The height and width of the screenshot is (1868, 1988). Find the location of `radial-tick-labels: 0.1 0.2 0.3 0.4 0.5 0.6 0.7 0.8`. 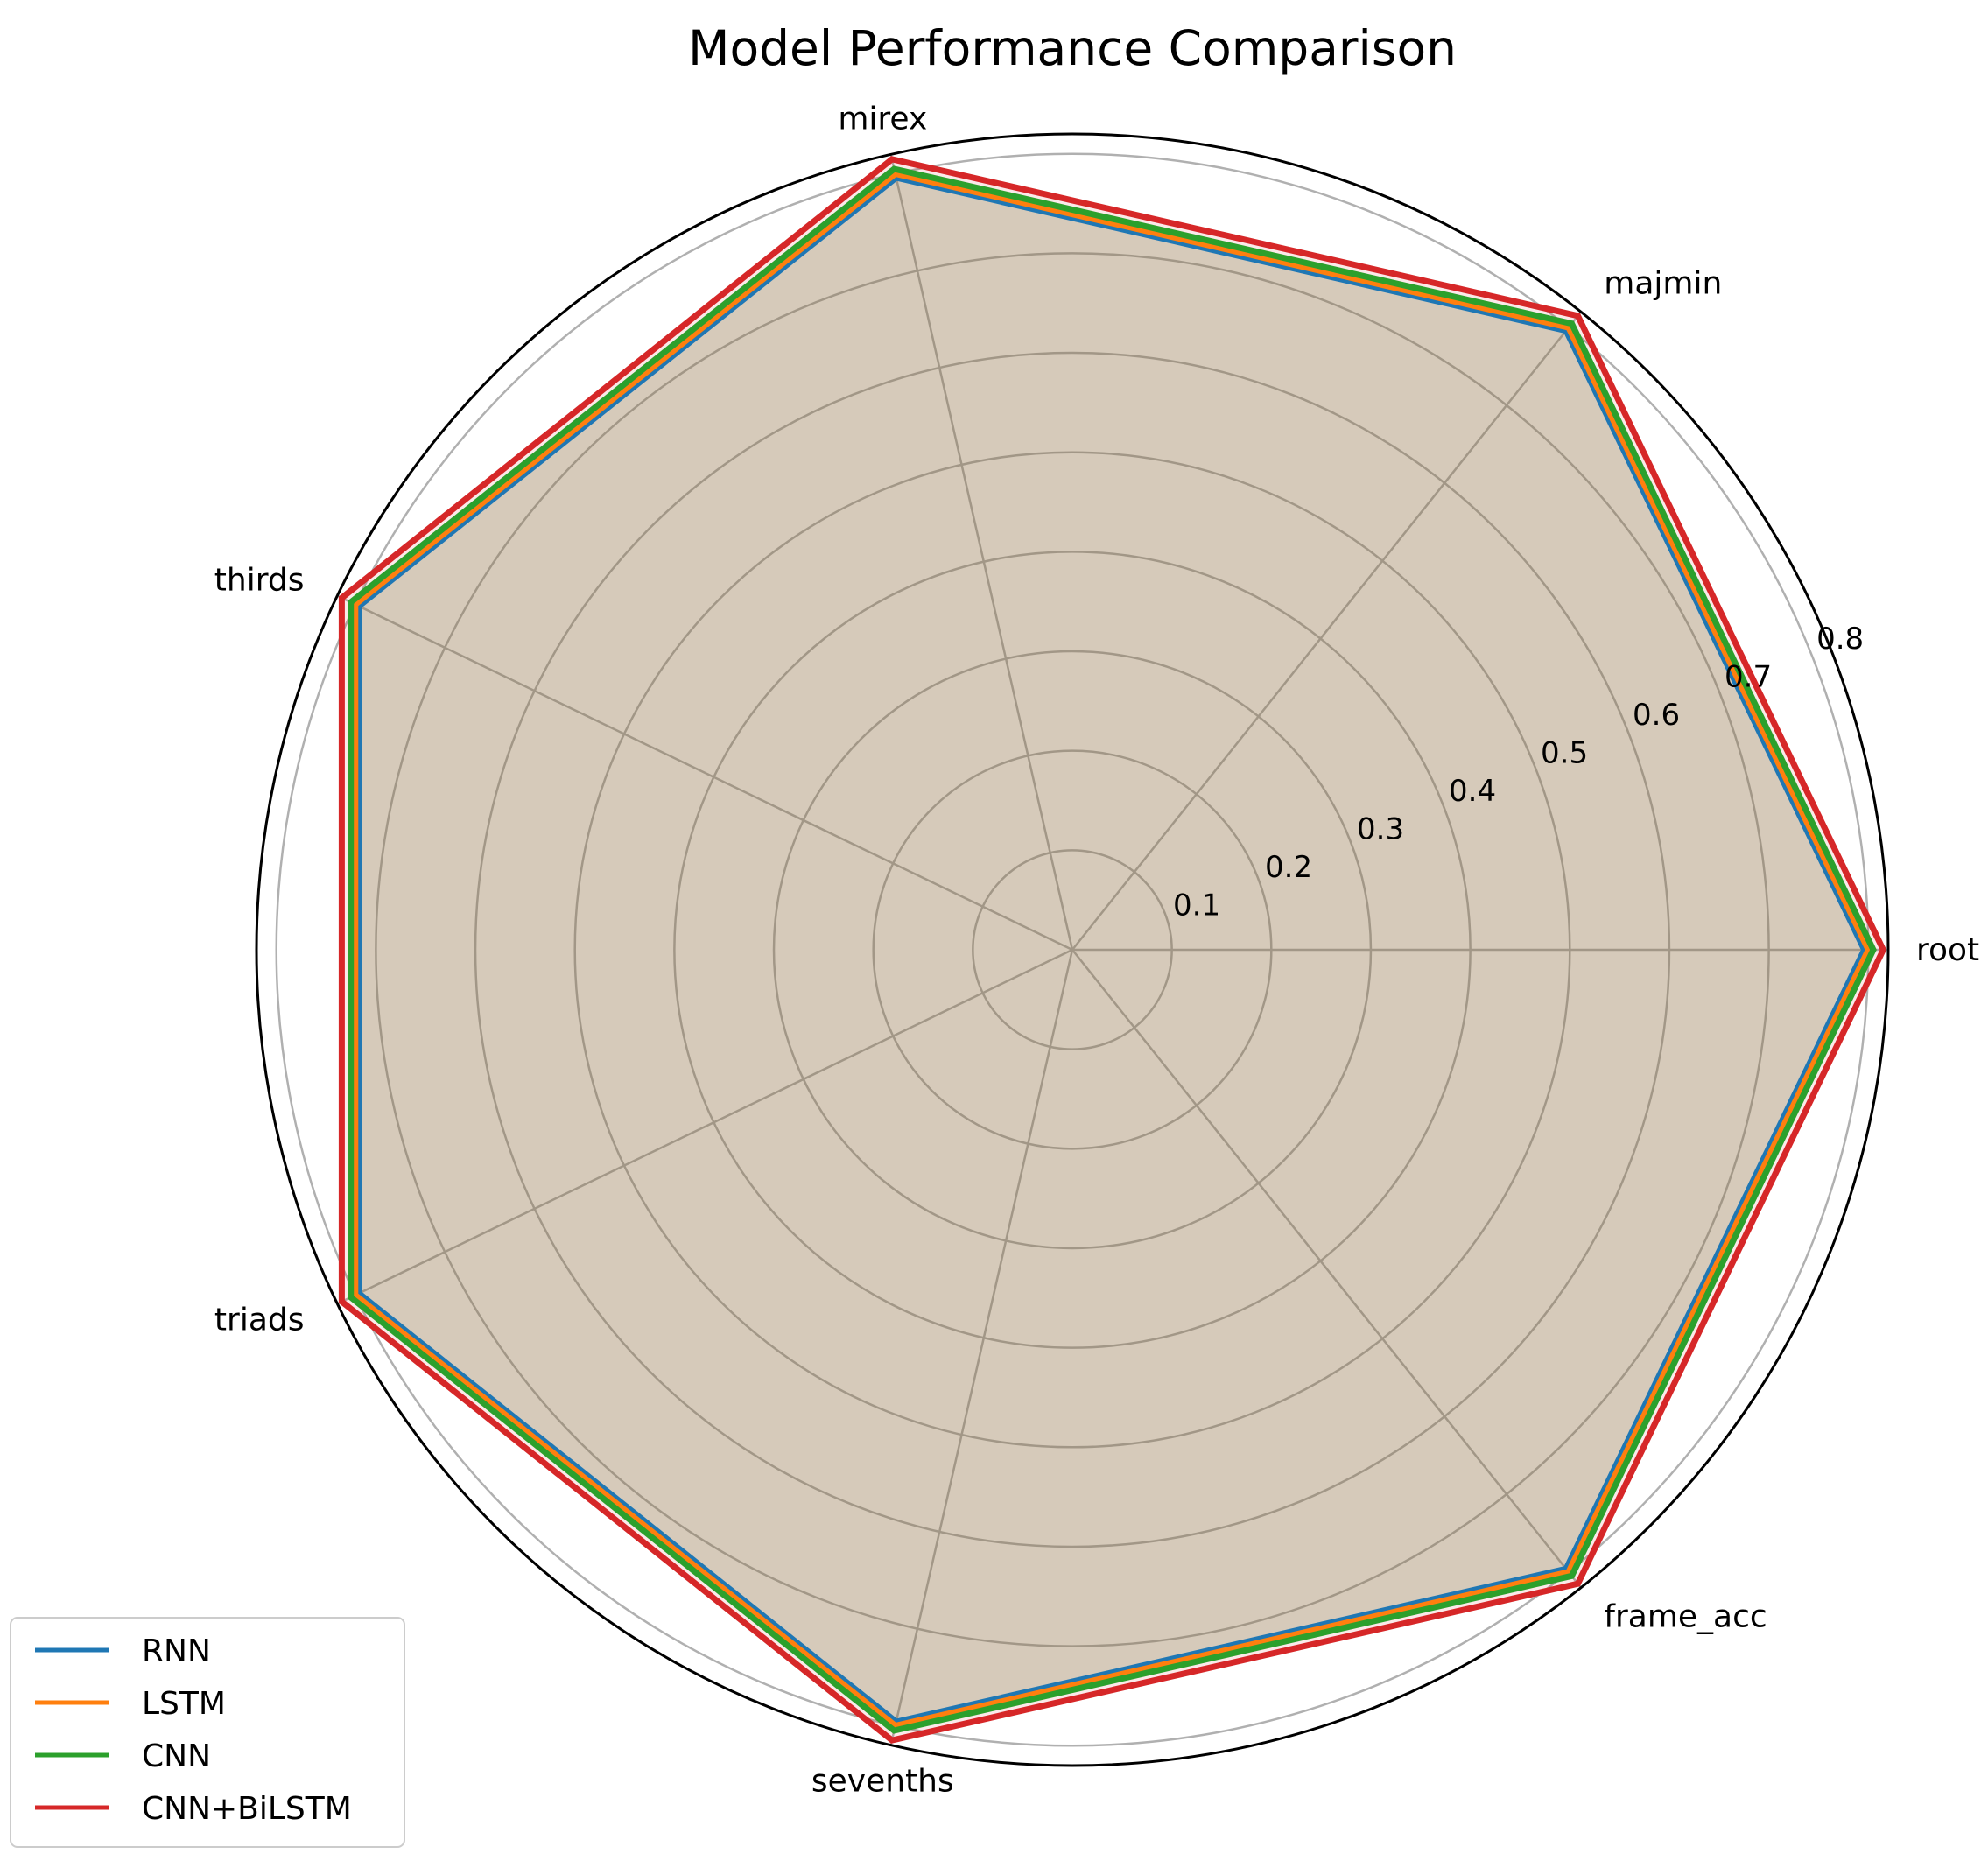

radial-tick-labels: 0.1 0.2 0.3 0.4 0.5 0.6 0.7 0.8 is located at coordinates (1519, 772).